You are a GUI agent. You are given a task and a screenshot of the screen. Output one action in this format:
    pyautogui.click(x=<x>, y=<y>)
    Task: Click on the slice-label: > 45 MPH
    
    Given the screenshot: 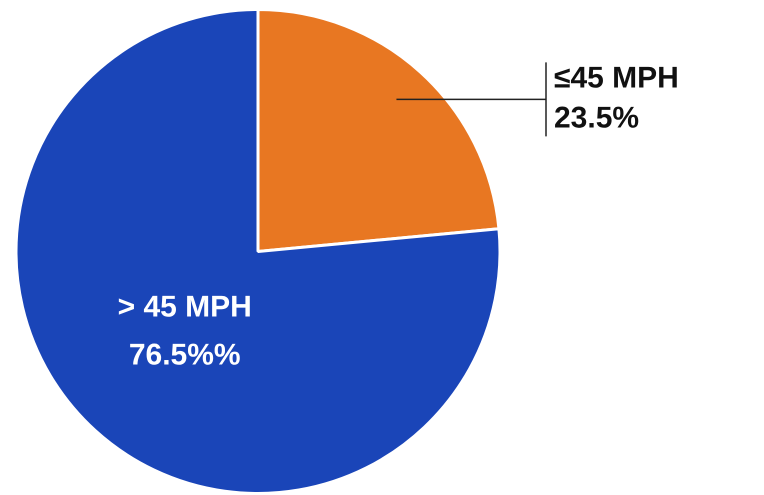 What is the action you would take?
    pyautogui.click(x=185, y=307)
    